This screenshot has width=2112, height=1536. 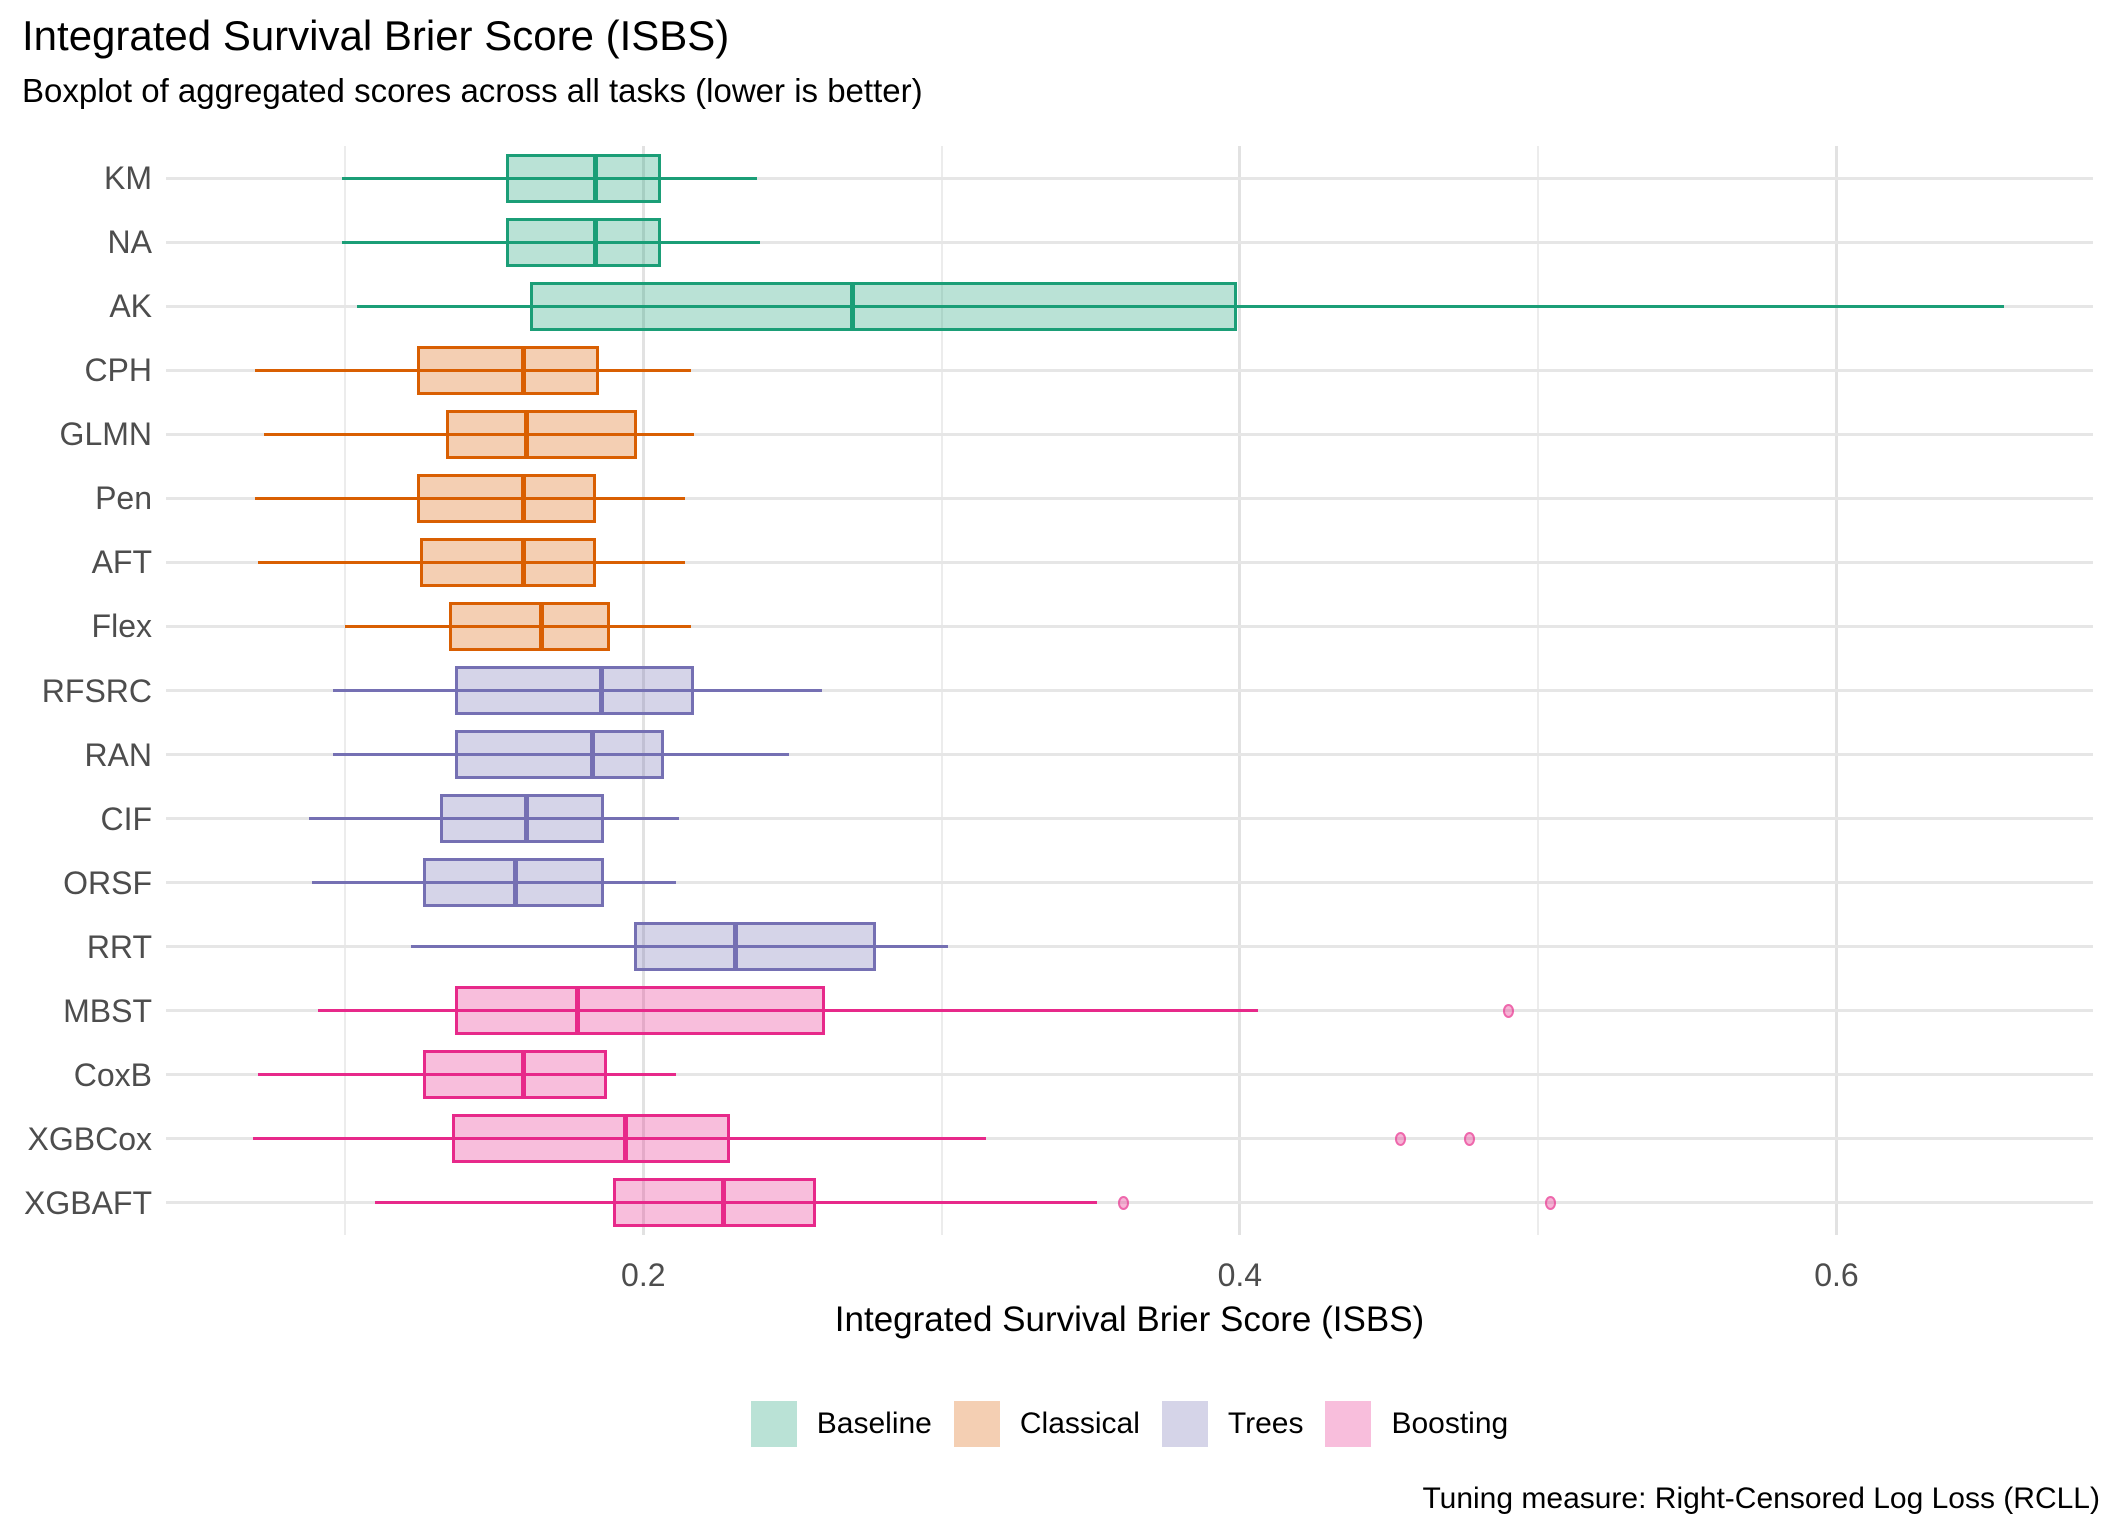 What do you see at coordinates (118, 754) in the screenshot?
I see `y-axis-label: RAN` at bounding box center [118, 754].